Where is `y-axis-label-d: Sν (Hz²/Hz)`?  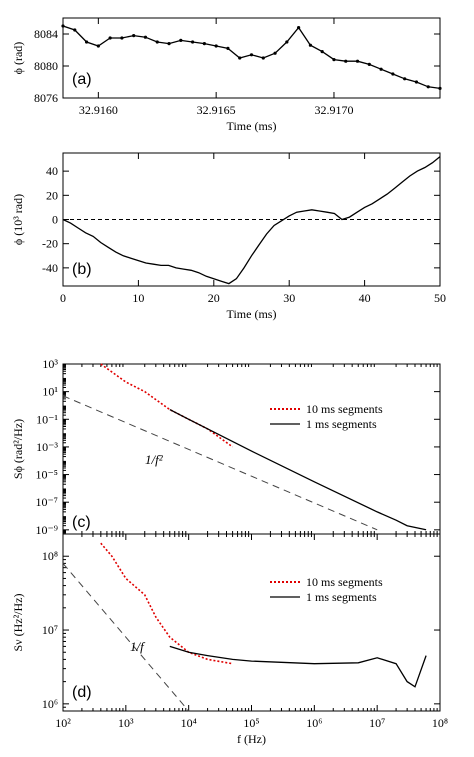 y-axis-label-d: Sν (Hz²/Hz) is located at coordinates (18, 622).